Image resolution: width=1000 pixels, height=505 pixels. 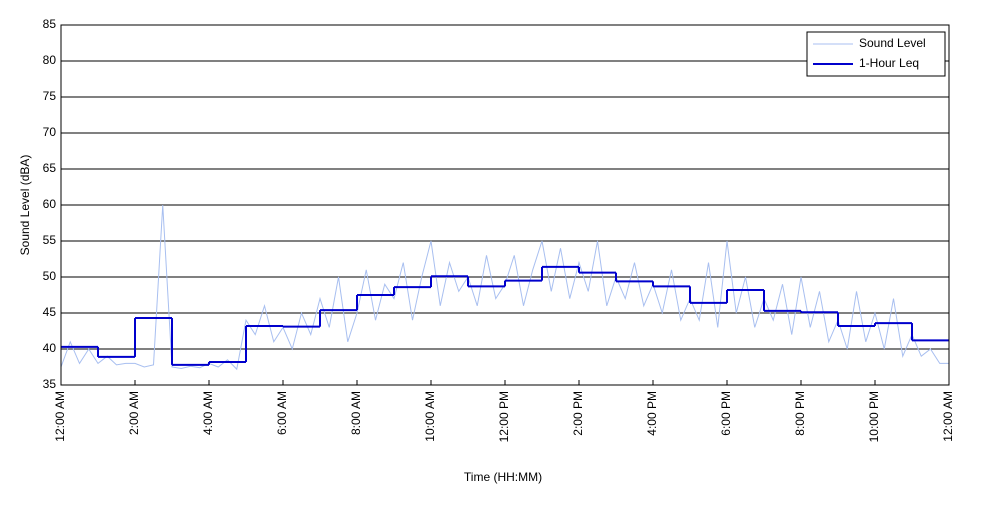 What do you see at coordinates (800, 413) in the screenshot?
I see `x-tick-label: 8:00 PM` at bounding box center [800, 413].